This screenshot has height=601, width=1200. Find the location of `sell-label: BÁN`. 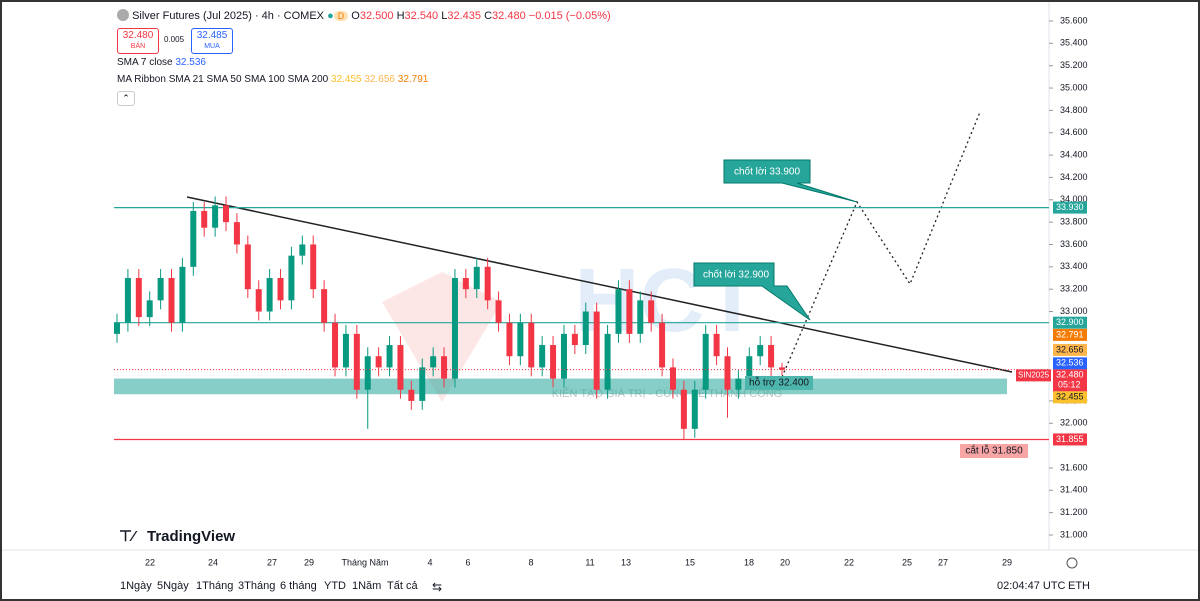

sell-label: BÁN is located at coordinates (138, 46).